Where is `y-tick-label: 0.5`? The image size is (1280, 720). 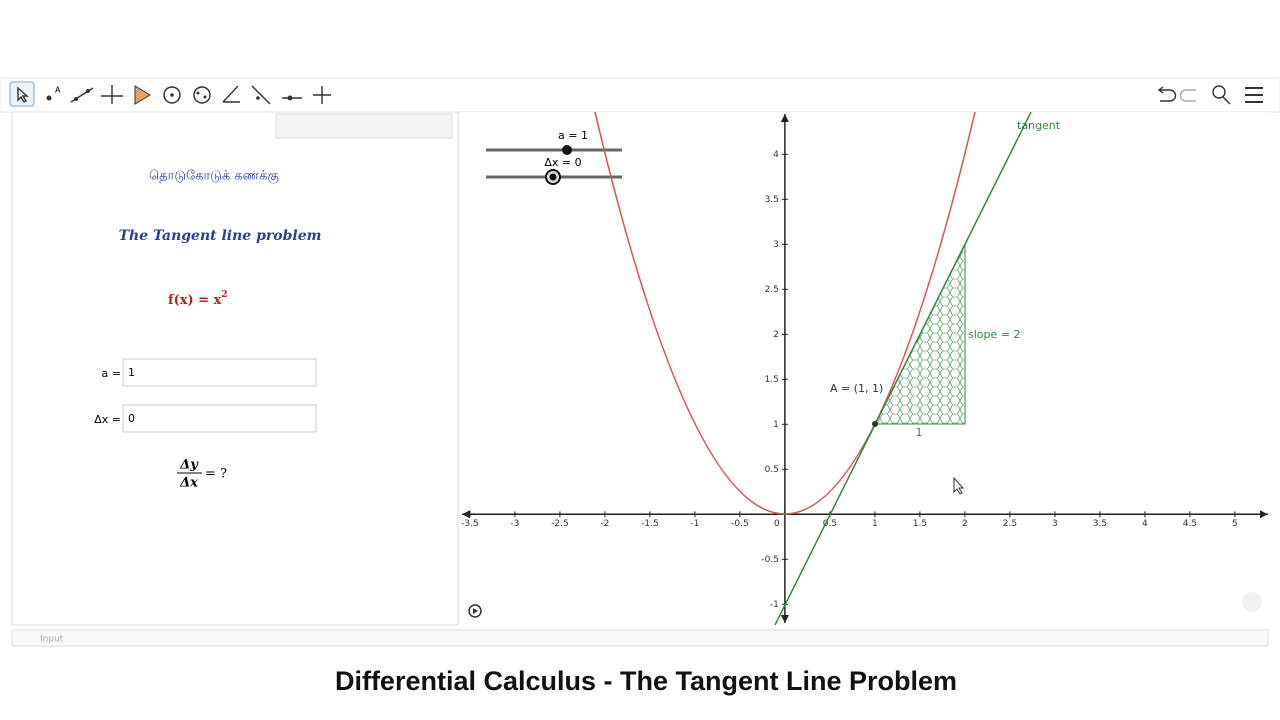 y-tick-label: 0.5 is located at coordinates (772, 470).